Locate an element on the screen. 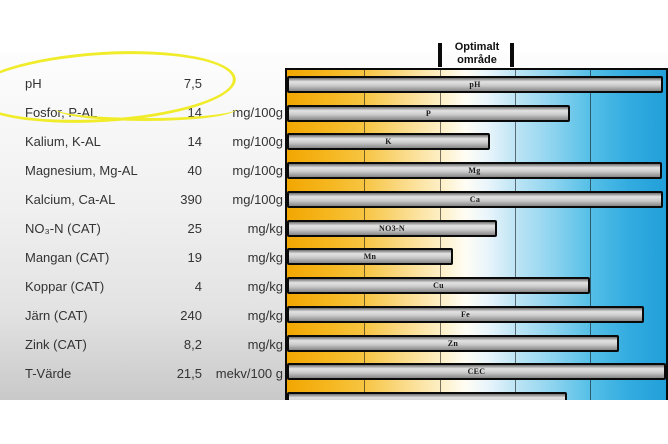 This screenshot has height=444, width=668. nutrient-bar-ca: Ca is located at coordinates (475, 199).